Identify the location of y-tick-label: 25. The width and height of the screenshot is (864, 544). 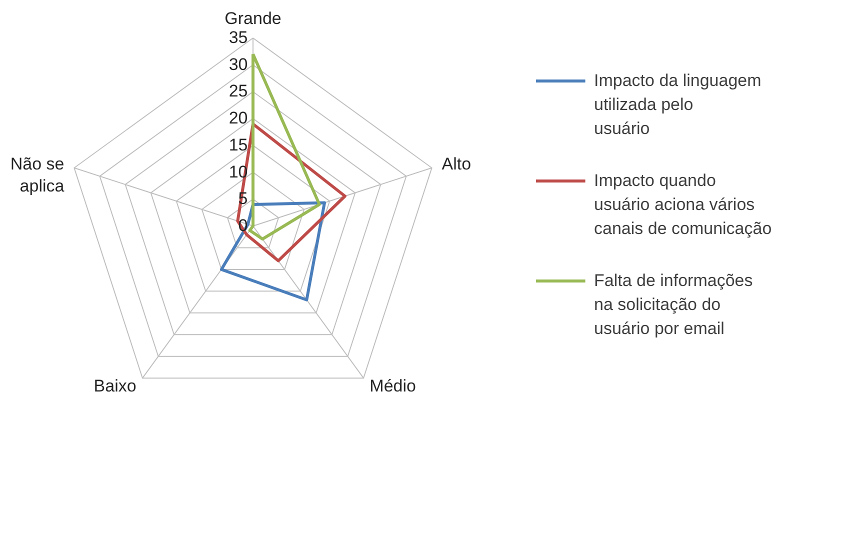
(238, 91).